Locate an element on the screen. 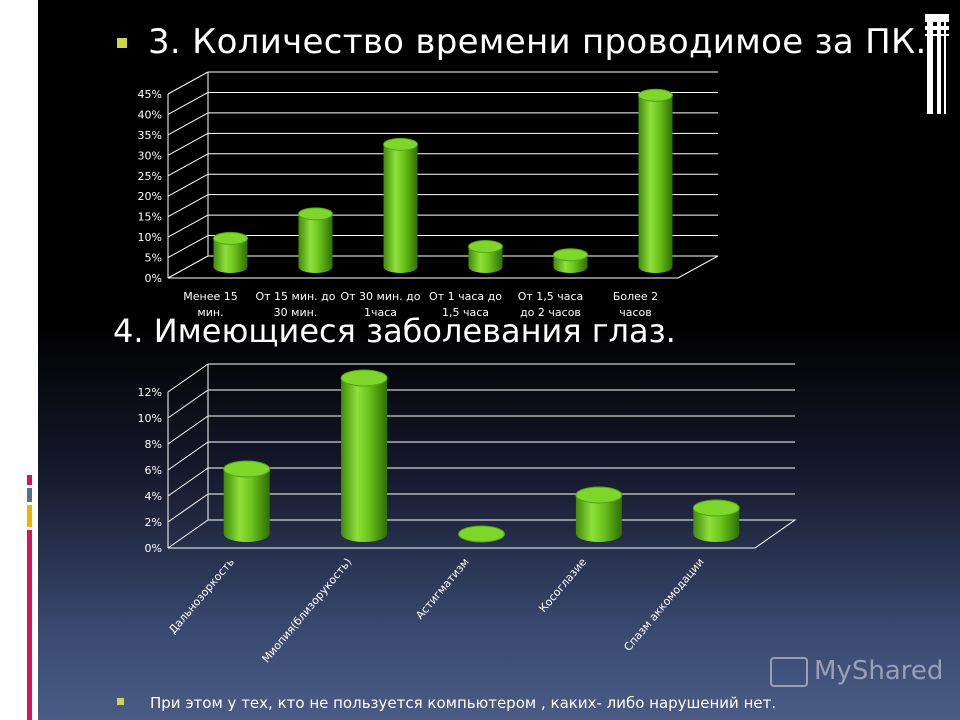  x-tick-label: Миопия(близорукость) is located at coordinates (306, 611).